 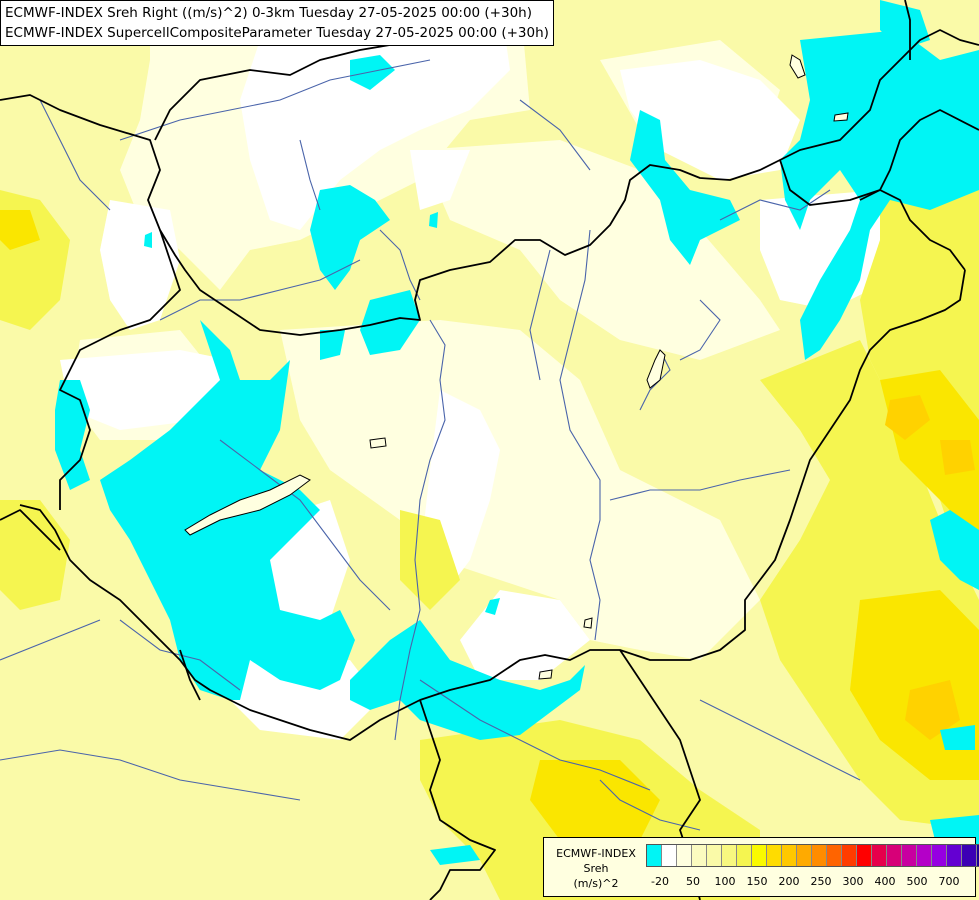 I want to click on legend-ticks: -20 50 100 150 200 250 300 400 500 700, so click(x=811, y=882).